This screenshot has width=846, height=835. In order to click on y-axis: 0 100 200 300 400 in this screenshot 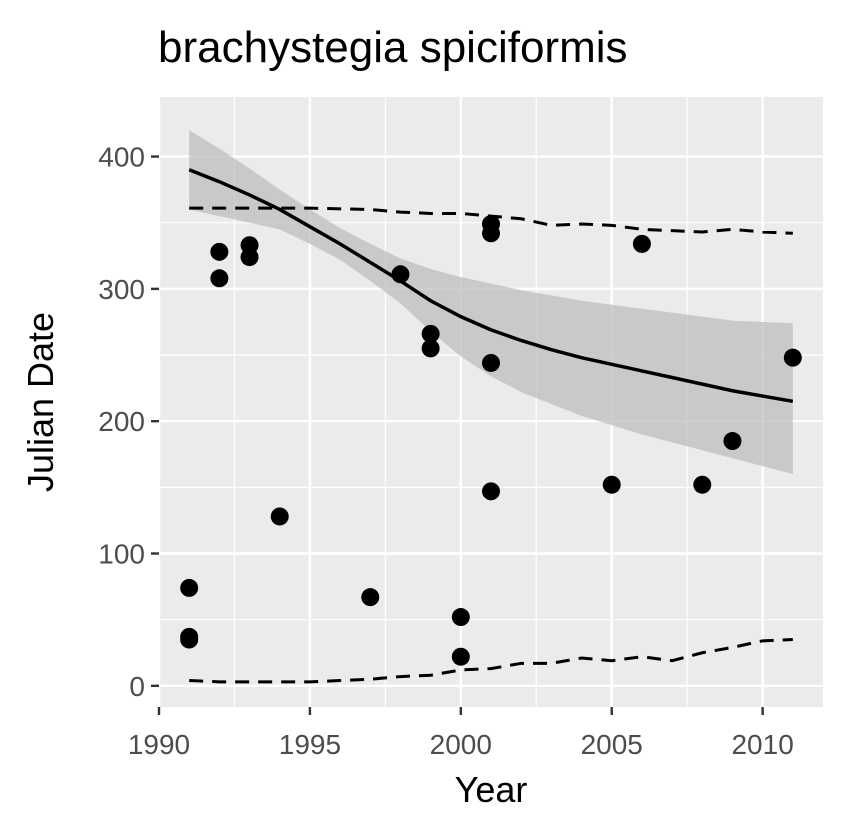, I will do `click(128, 422)`.